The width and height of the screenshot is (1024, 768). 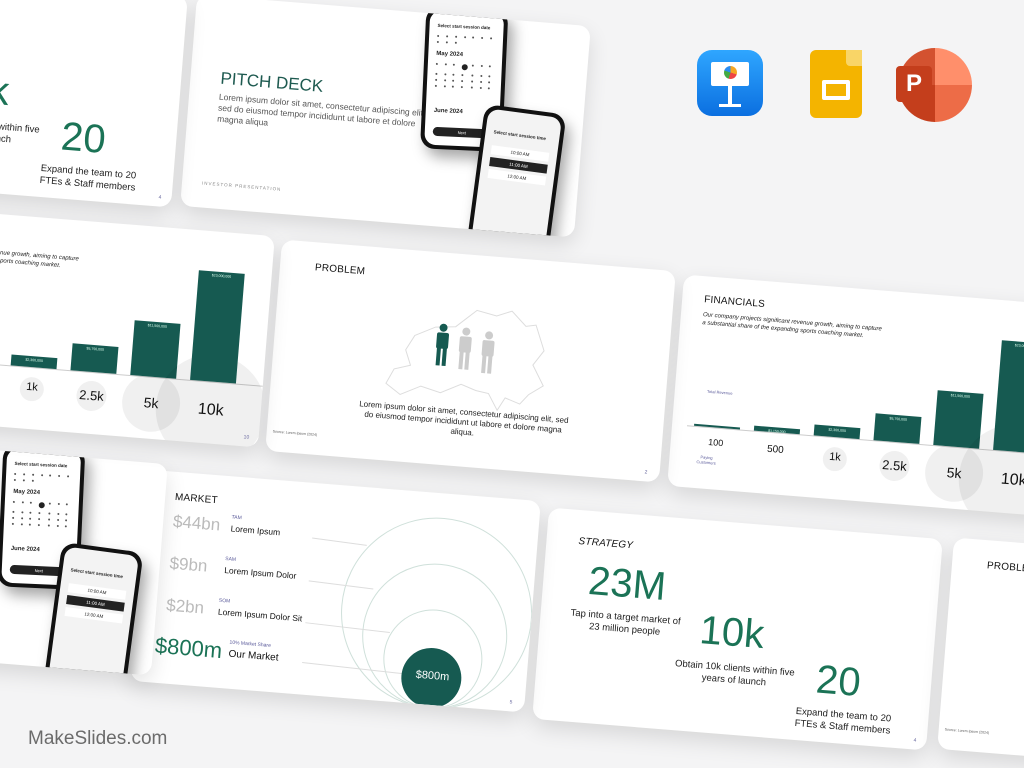 I want to click on market-circles, so click(x=417, y=613).